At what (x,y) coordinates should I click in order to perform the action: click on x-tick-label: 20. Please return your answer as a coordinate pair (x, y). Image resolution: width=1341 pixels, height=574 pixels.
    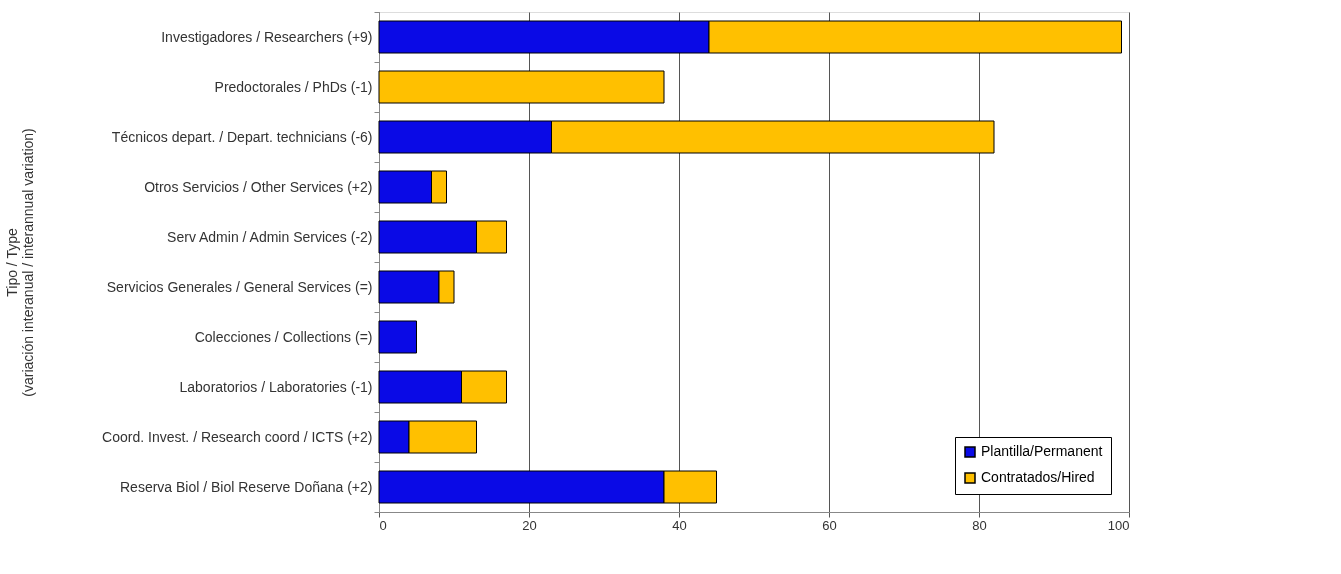
    Looking at the image, I should click on (529, 525).